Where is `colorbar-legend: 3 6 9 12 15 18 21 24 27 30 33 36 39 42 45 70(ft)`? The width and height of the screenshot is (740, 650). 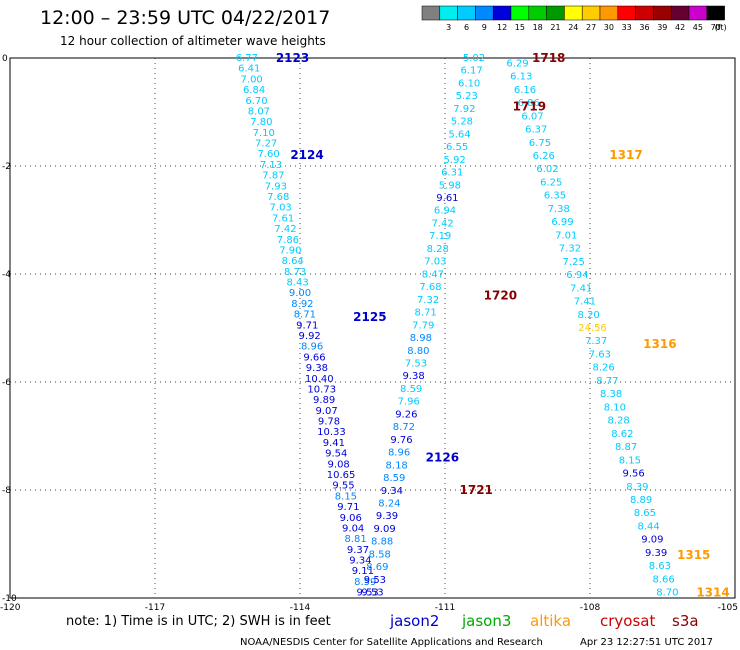 colorbar-legend: 3 6 9 12 15 18 21 24 27 30 33 36 39 42 45 70(ft) is located at coordinates (574, 18).